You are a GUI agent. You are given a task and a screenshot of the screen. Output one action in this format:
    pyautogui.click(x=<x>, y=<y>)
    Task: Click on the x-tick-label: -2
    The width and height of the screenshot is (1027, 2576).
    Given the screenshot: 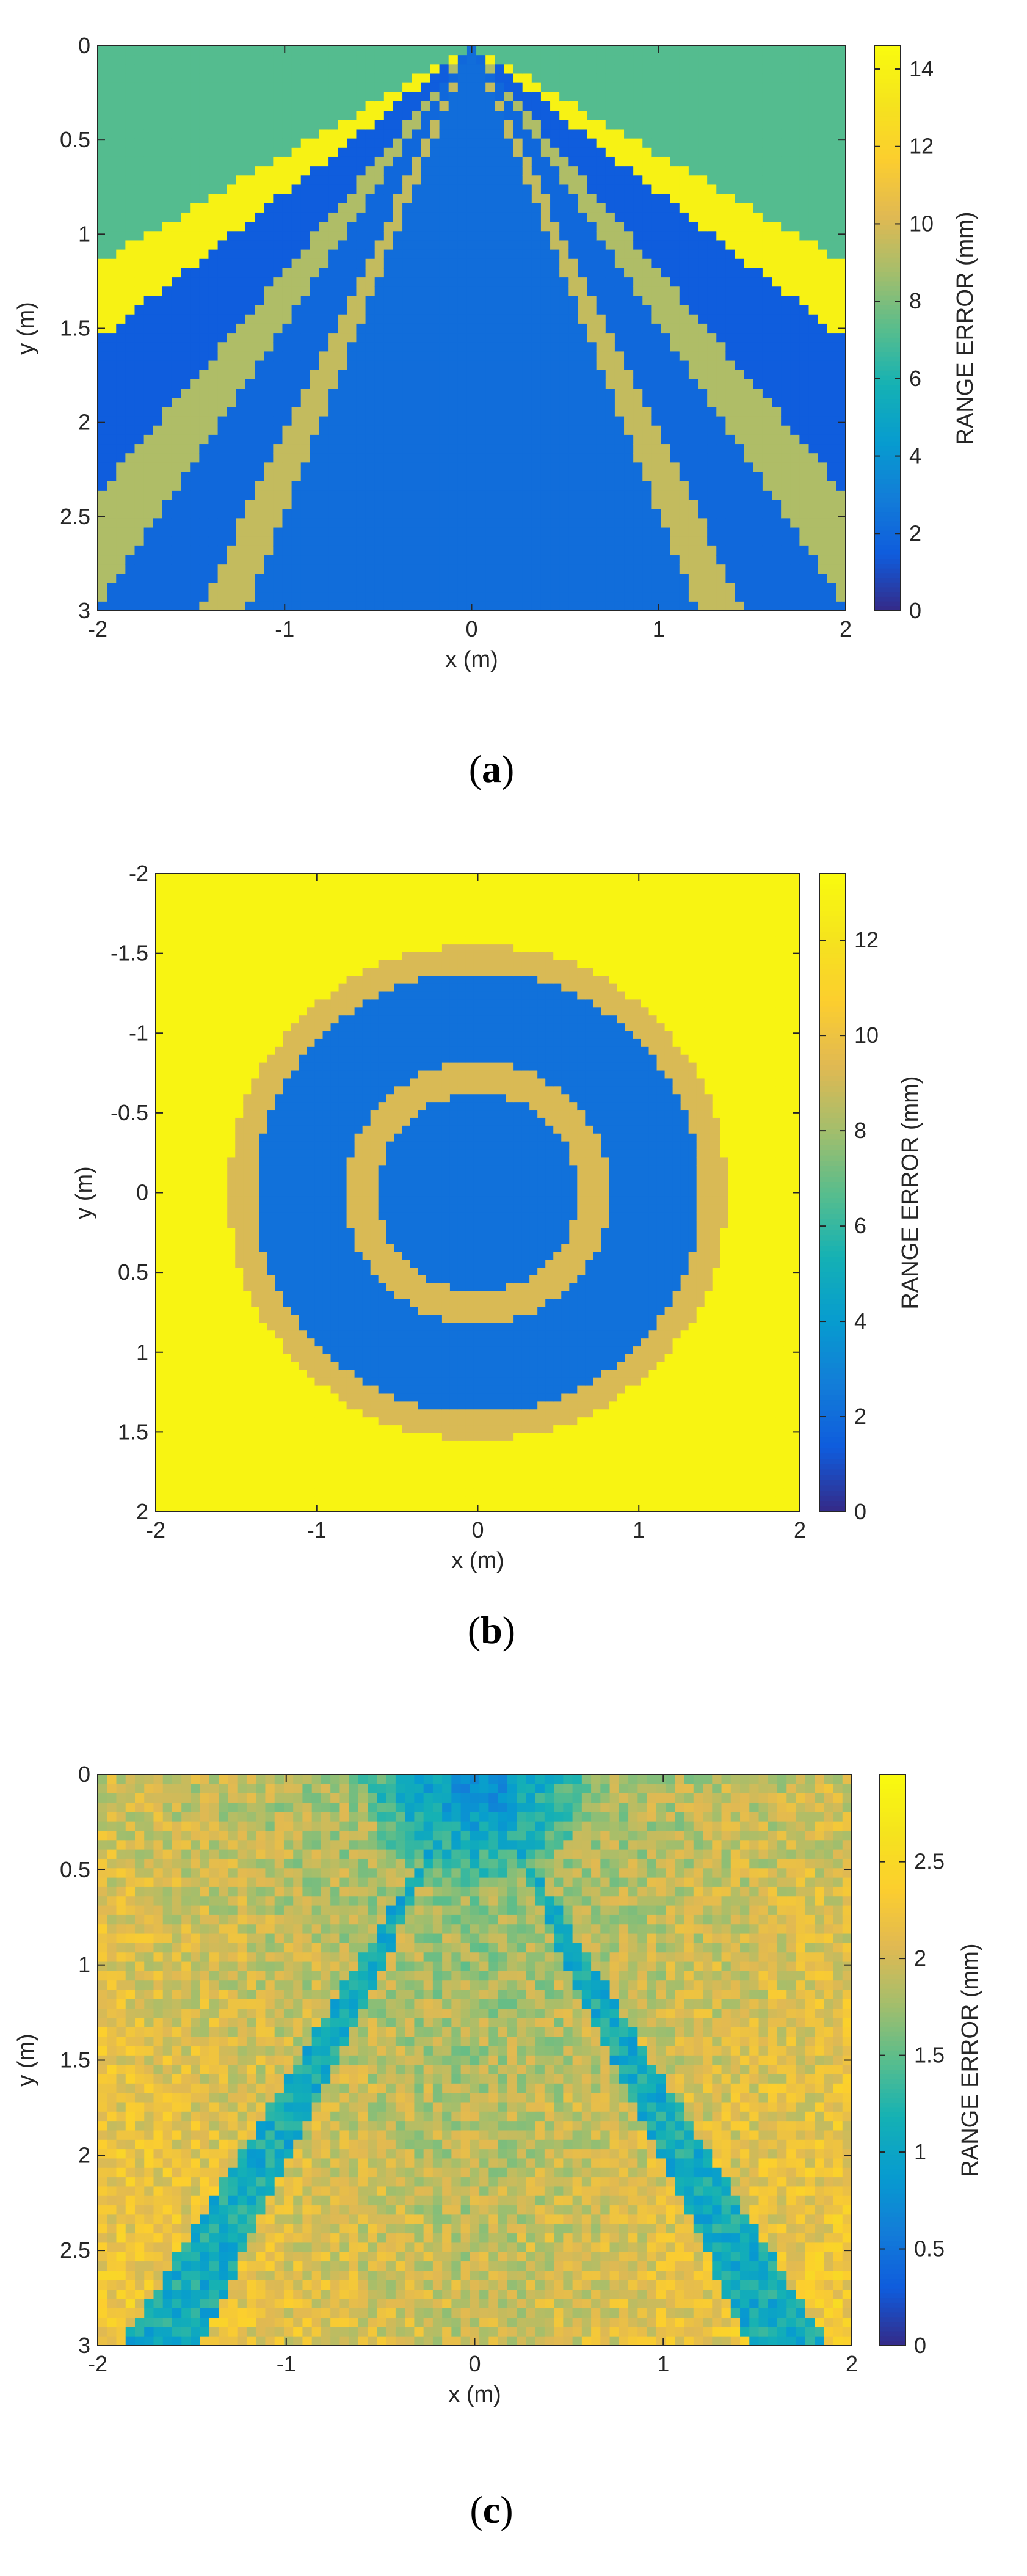 What is the action you would take?
    pyautogui.click(x=97, y=628)
    